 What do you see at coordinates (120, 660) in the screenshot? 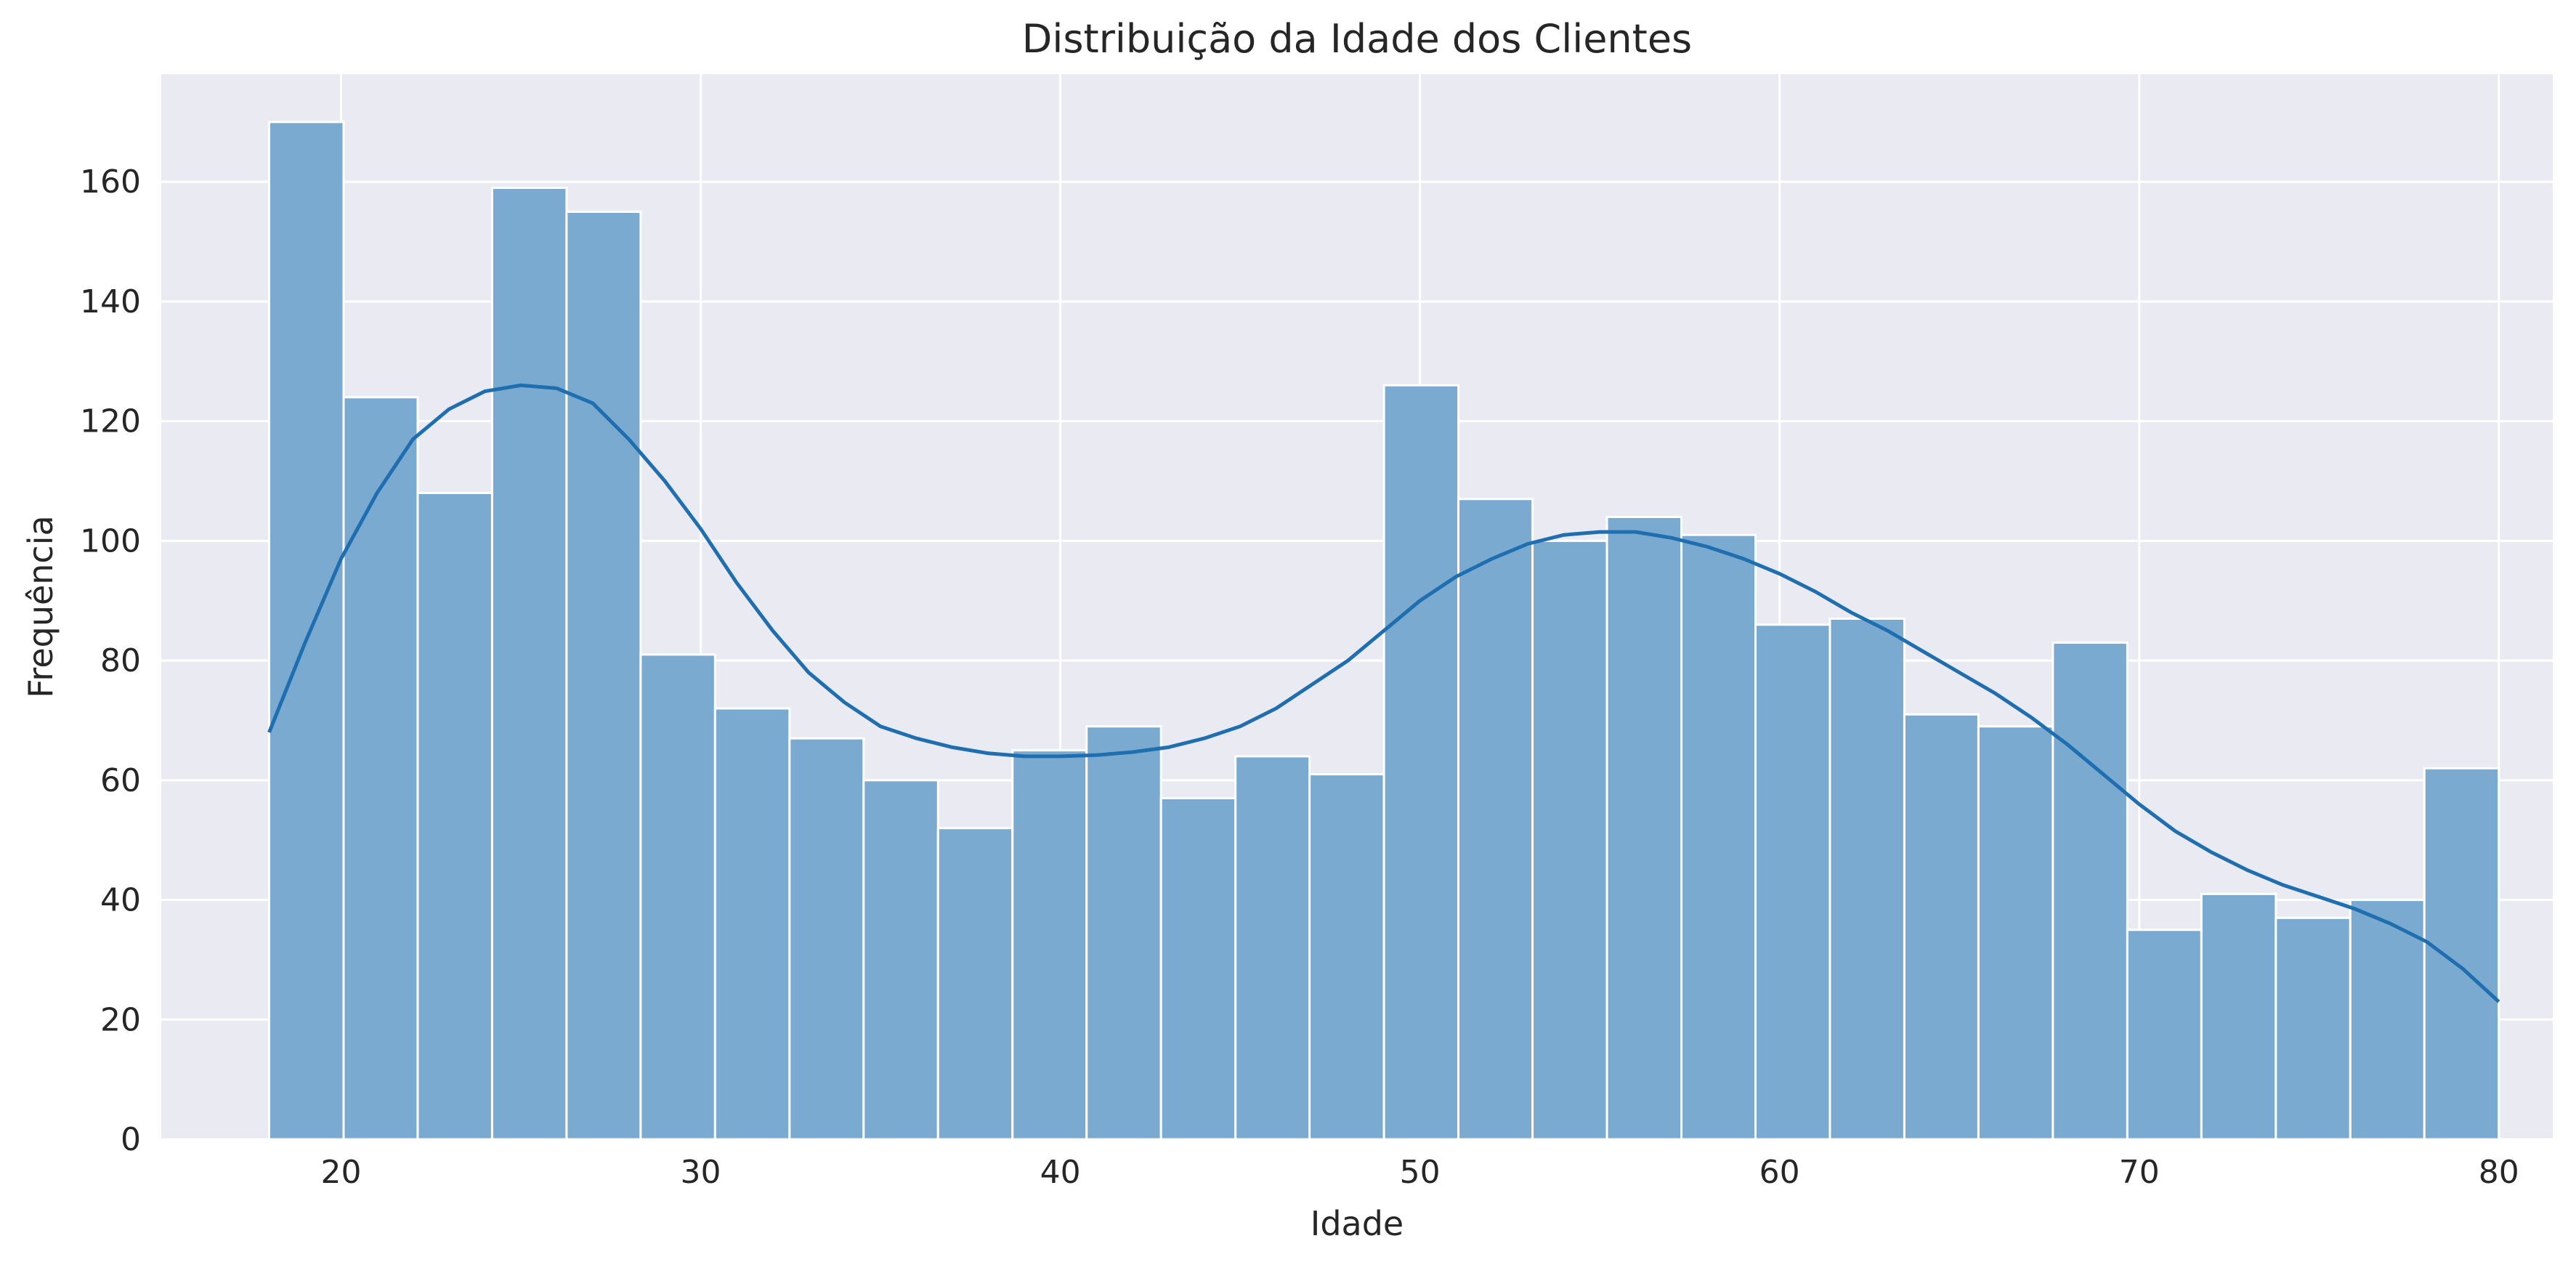
I see `y-tick-label-4: 80` at bounding box center [120, 660].